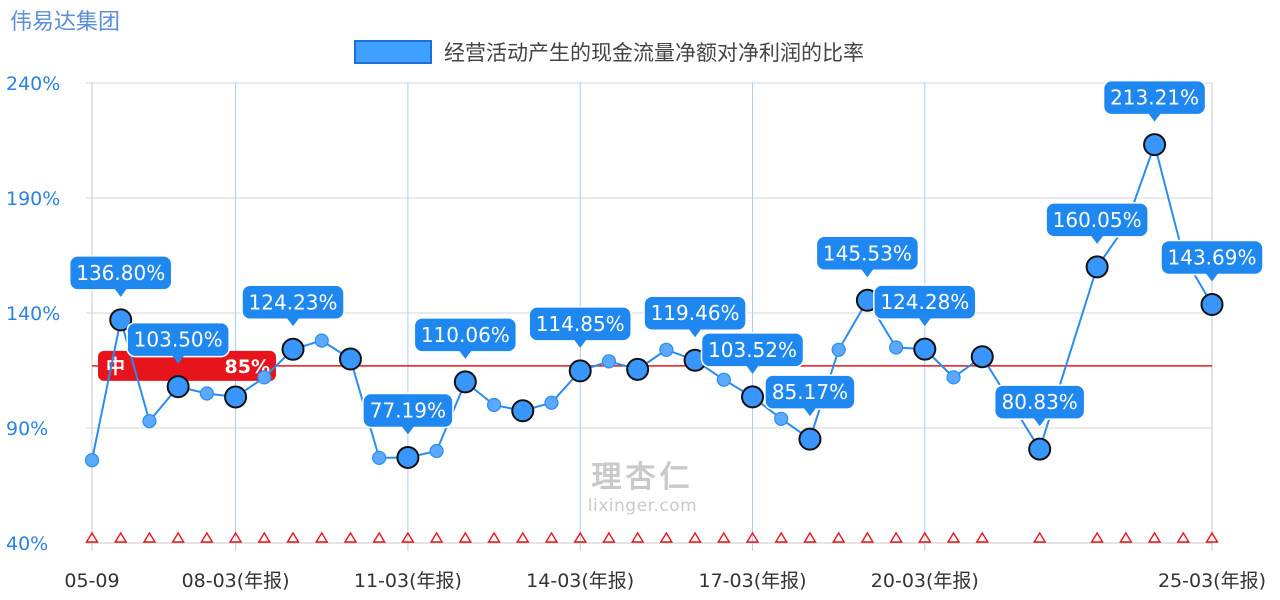  I want to click on data-label-text: 103.50%, so click(178, 340).